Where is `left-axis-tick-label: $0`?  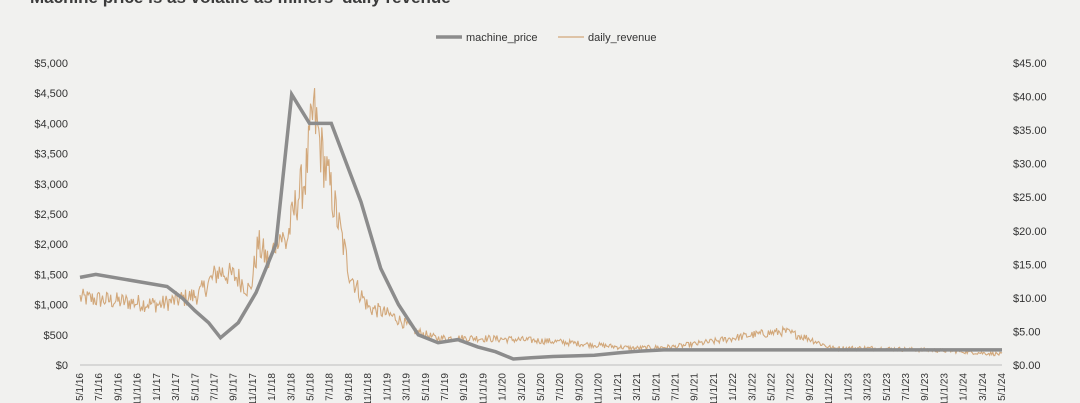 left-axis-tick-label: $0 is located at coordinates (62, 366).